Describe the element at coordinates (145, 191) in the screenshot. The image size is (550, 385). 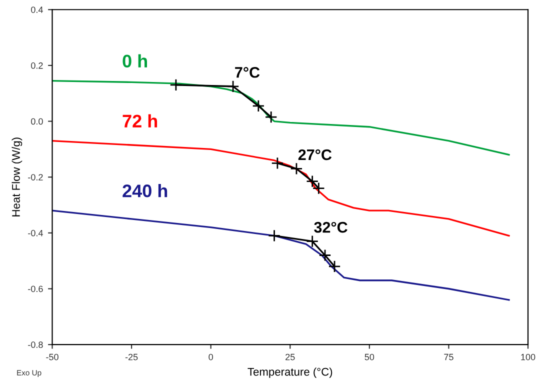
I see `series-label: 240 h` at that location.